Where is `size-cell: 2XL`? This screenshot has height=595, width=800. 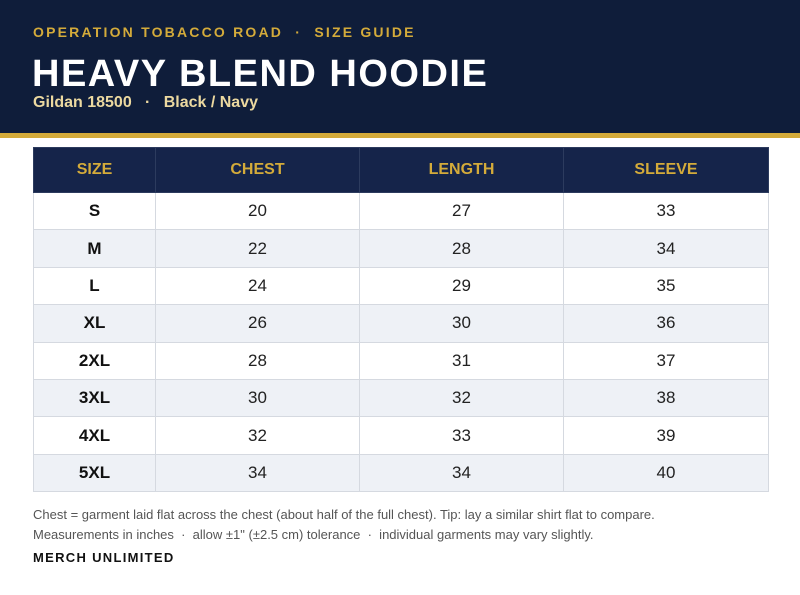
size-cell: 2XL is located at coordinates (94, 360).